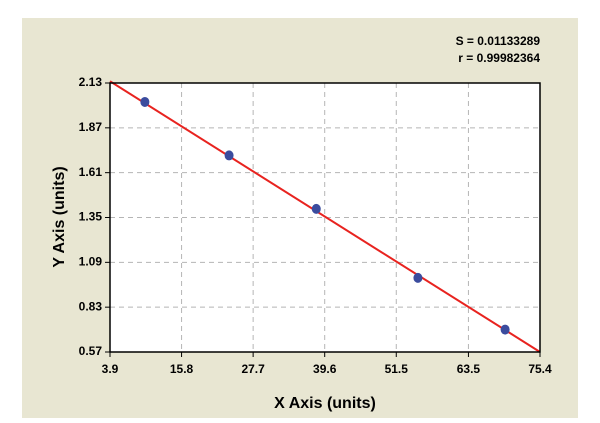 The image size is (600, 423). What do you see at coordinates (397, 369) in the screenshot?
I see `x-tick-label: 51.5` at bounding box center [397, 369].